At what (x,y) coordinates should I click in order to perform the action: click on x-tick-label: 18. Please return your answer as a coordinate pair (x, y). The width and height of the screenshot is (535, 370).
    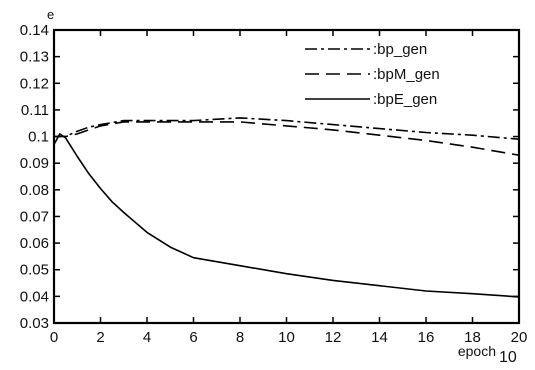
    Looking at the image, I should click on (472, 337).